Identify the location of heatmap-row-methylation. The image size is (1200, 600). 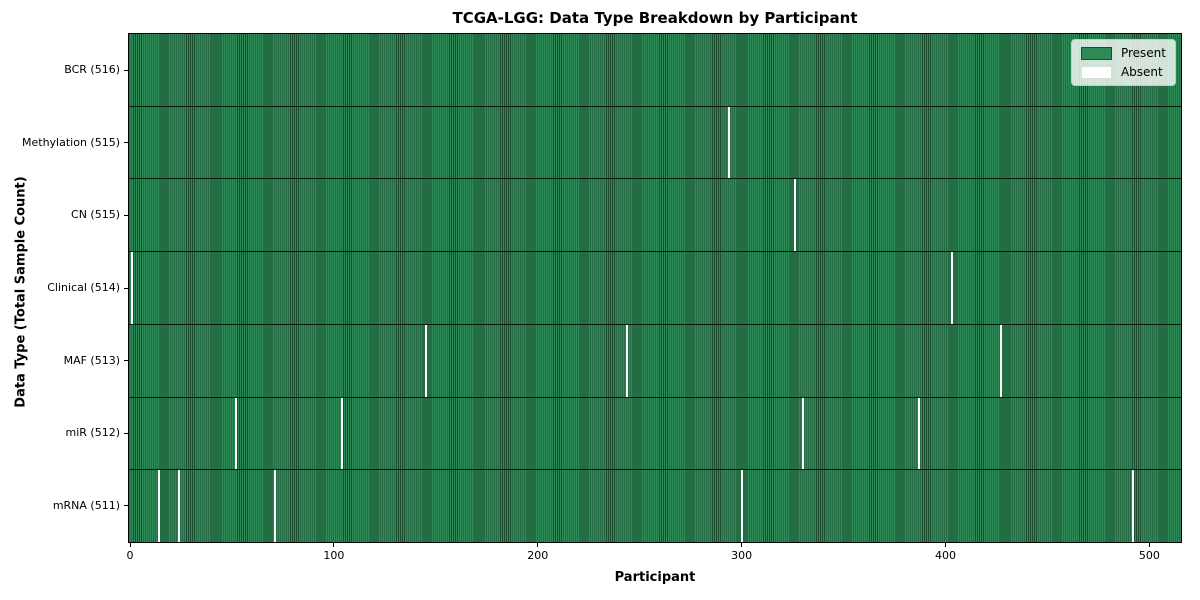
(655, 142).